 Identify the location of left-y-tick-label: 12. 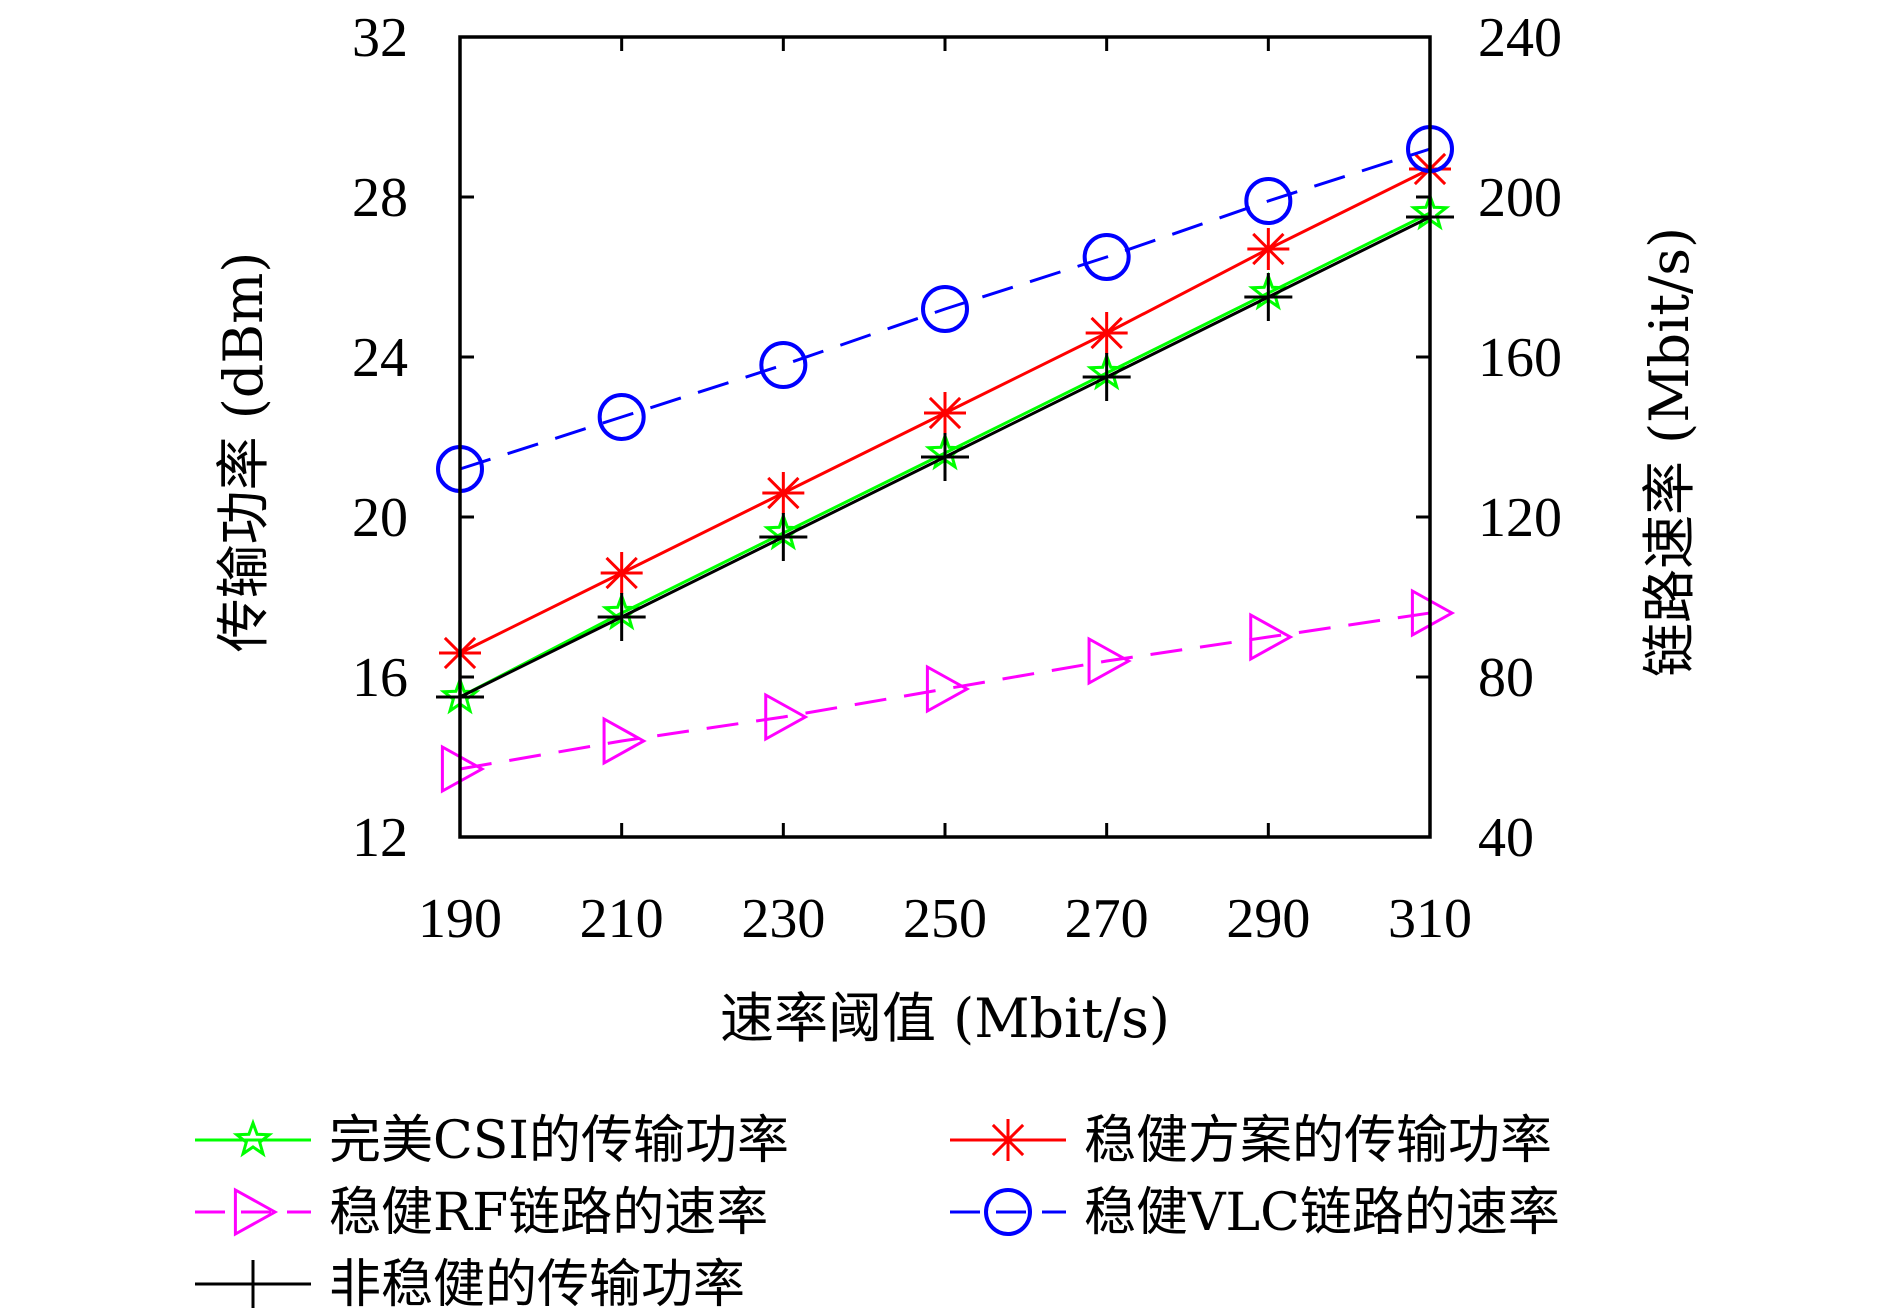
(380, 838).